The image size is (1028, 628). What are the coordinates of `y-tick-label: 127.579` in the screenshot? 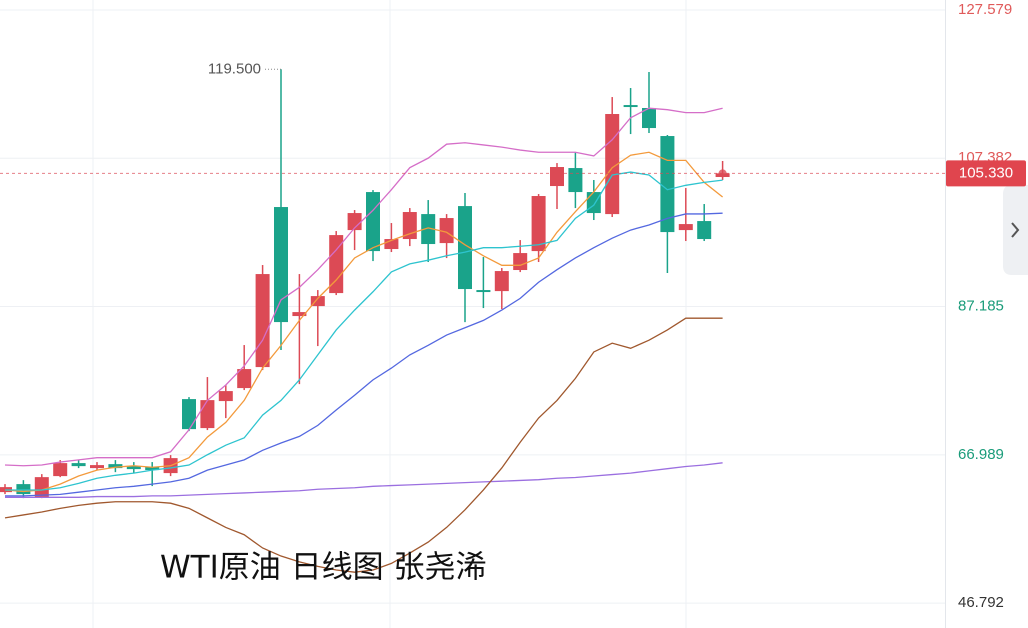 It's located at (985, 9).